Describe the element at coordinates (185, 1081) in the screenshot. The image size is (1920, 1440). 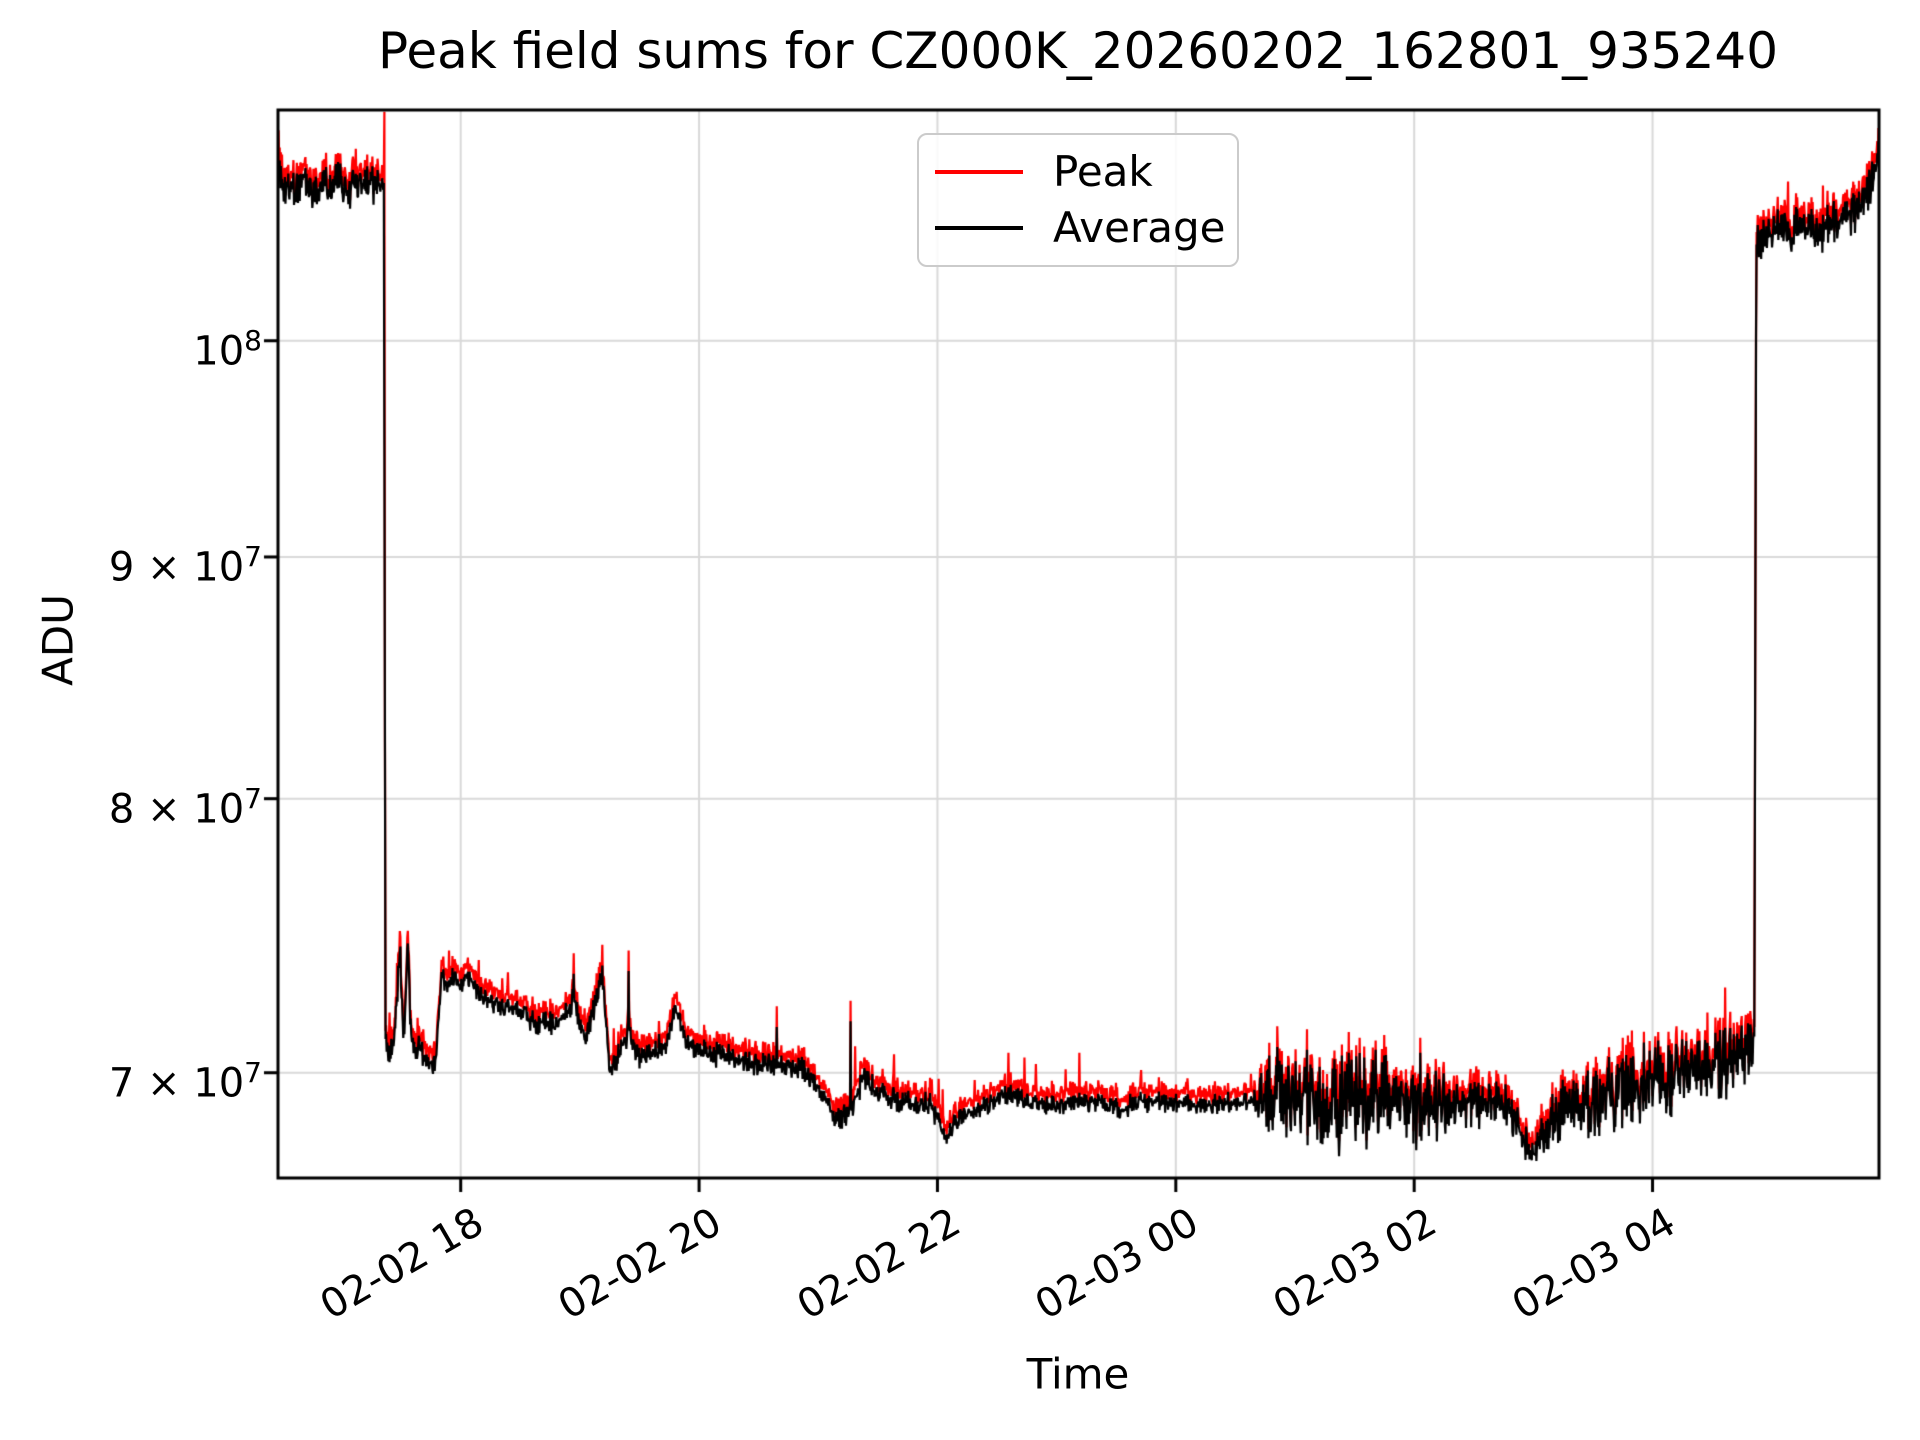
I see `y-tick-label: 7 × 107` at that location.